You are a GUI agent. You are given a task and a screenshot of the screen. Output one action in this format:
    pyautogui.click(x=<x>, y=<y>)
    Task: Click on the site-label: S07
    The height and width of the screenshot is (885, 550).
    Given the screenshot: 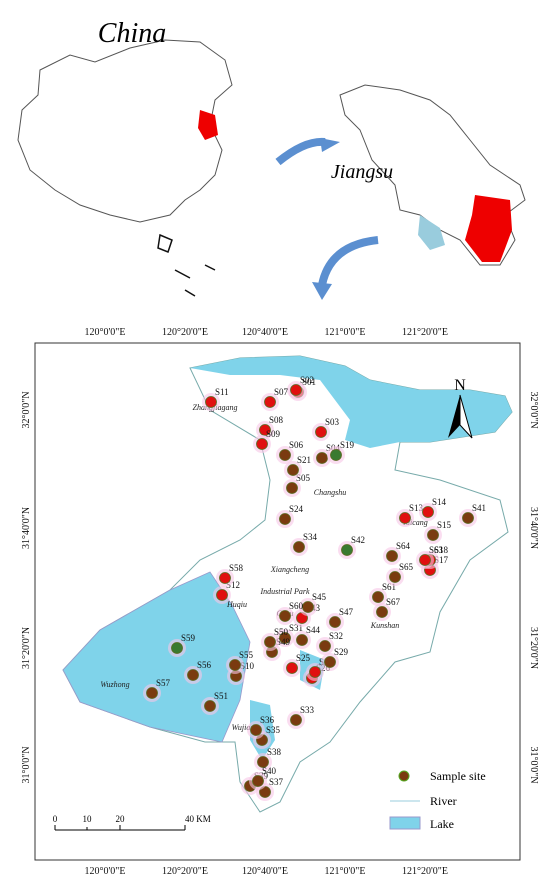 What is the action you would take?
    pyautogui.click(x=281, y=392)
    